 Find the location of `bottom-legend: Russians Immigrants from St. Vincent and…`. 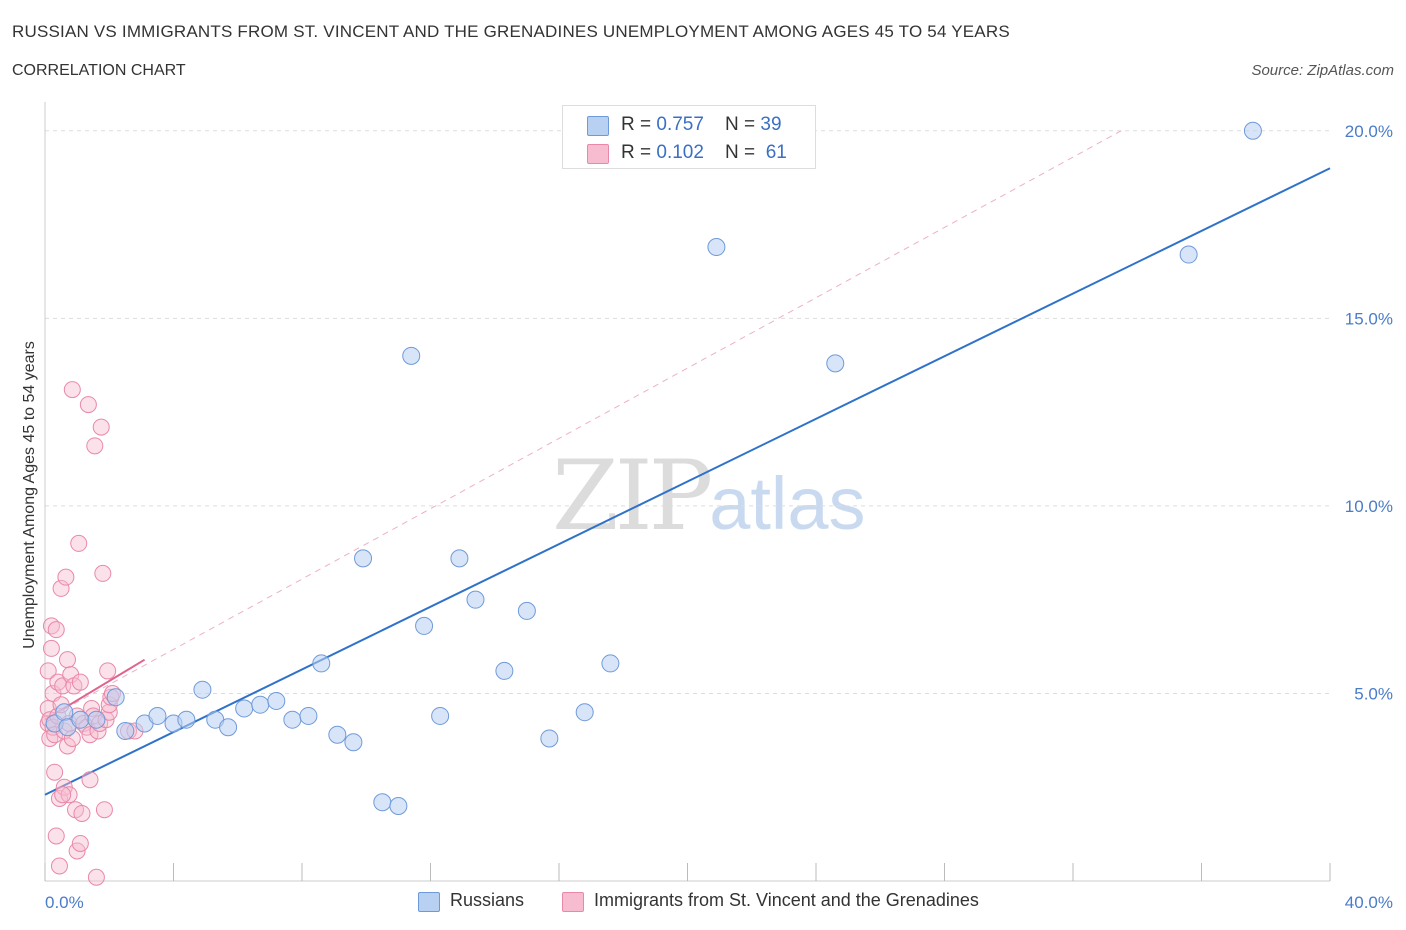

bottom-legend: Russians Immigrants from St. Vincent and… is located at coordinates (703, 903).